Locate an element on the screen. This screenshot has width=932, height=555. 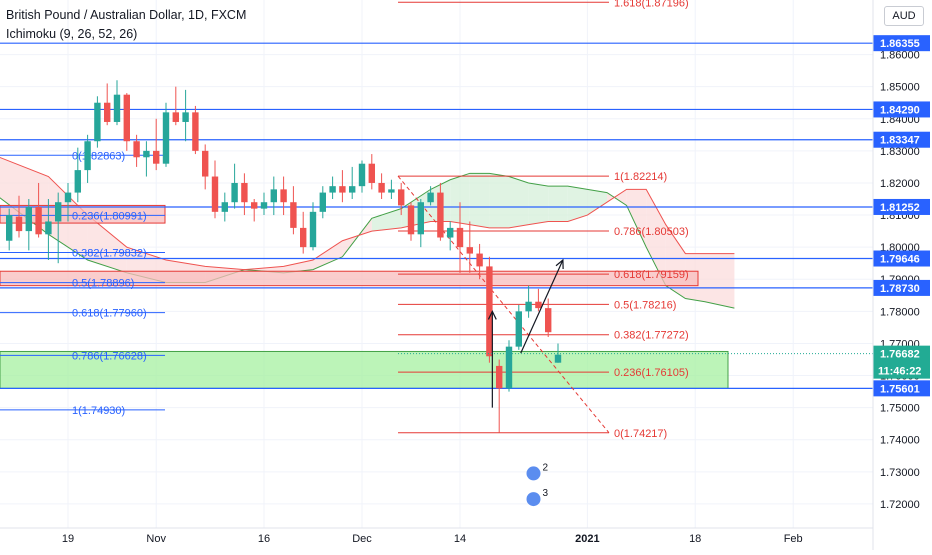
fib-right-label: 0.786(1.80503) is located at coordinates (651, 232).